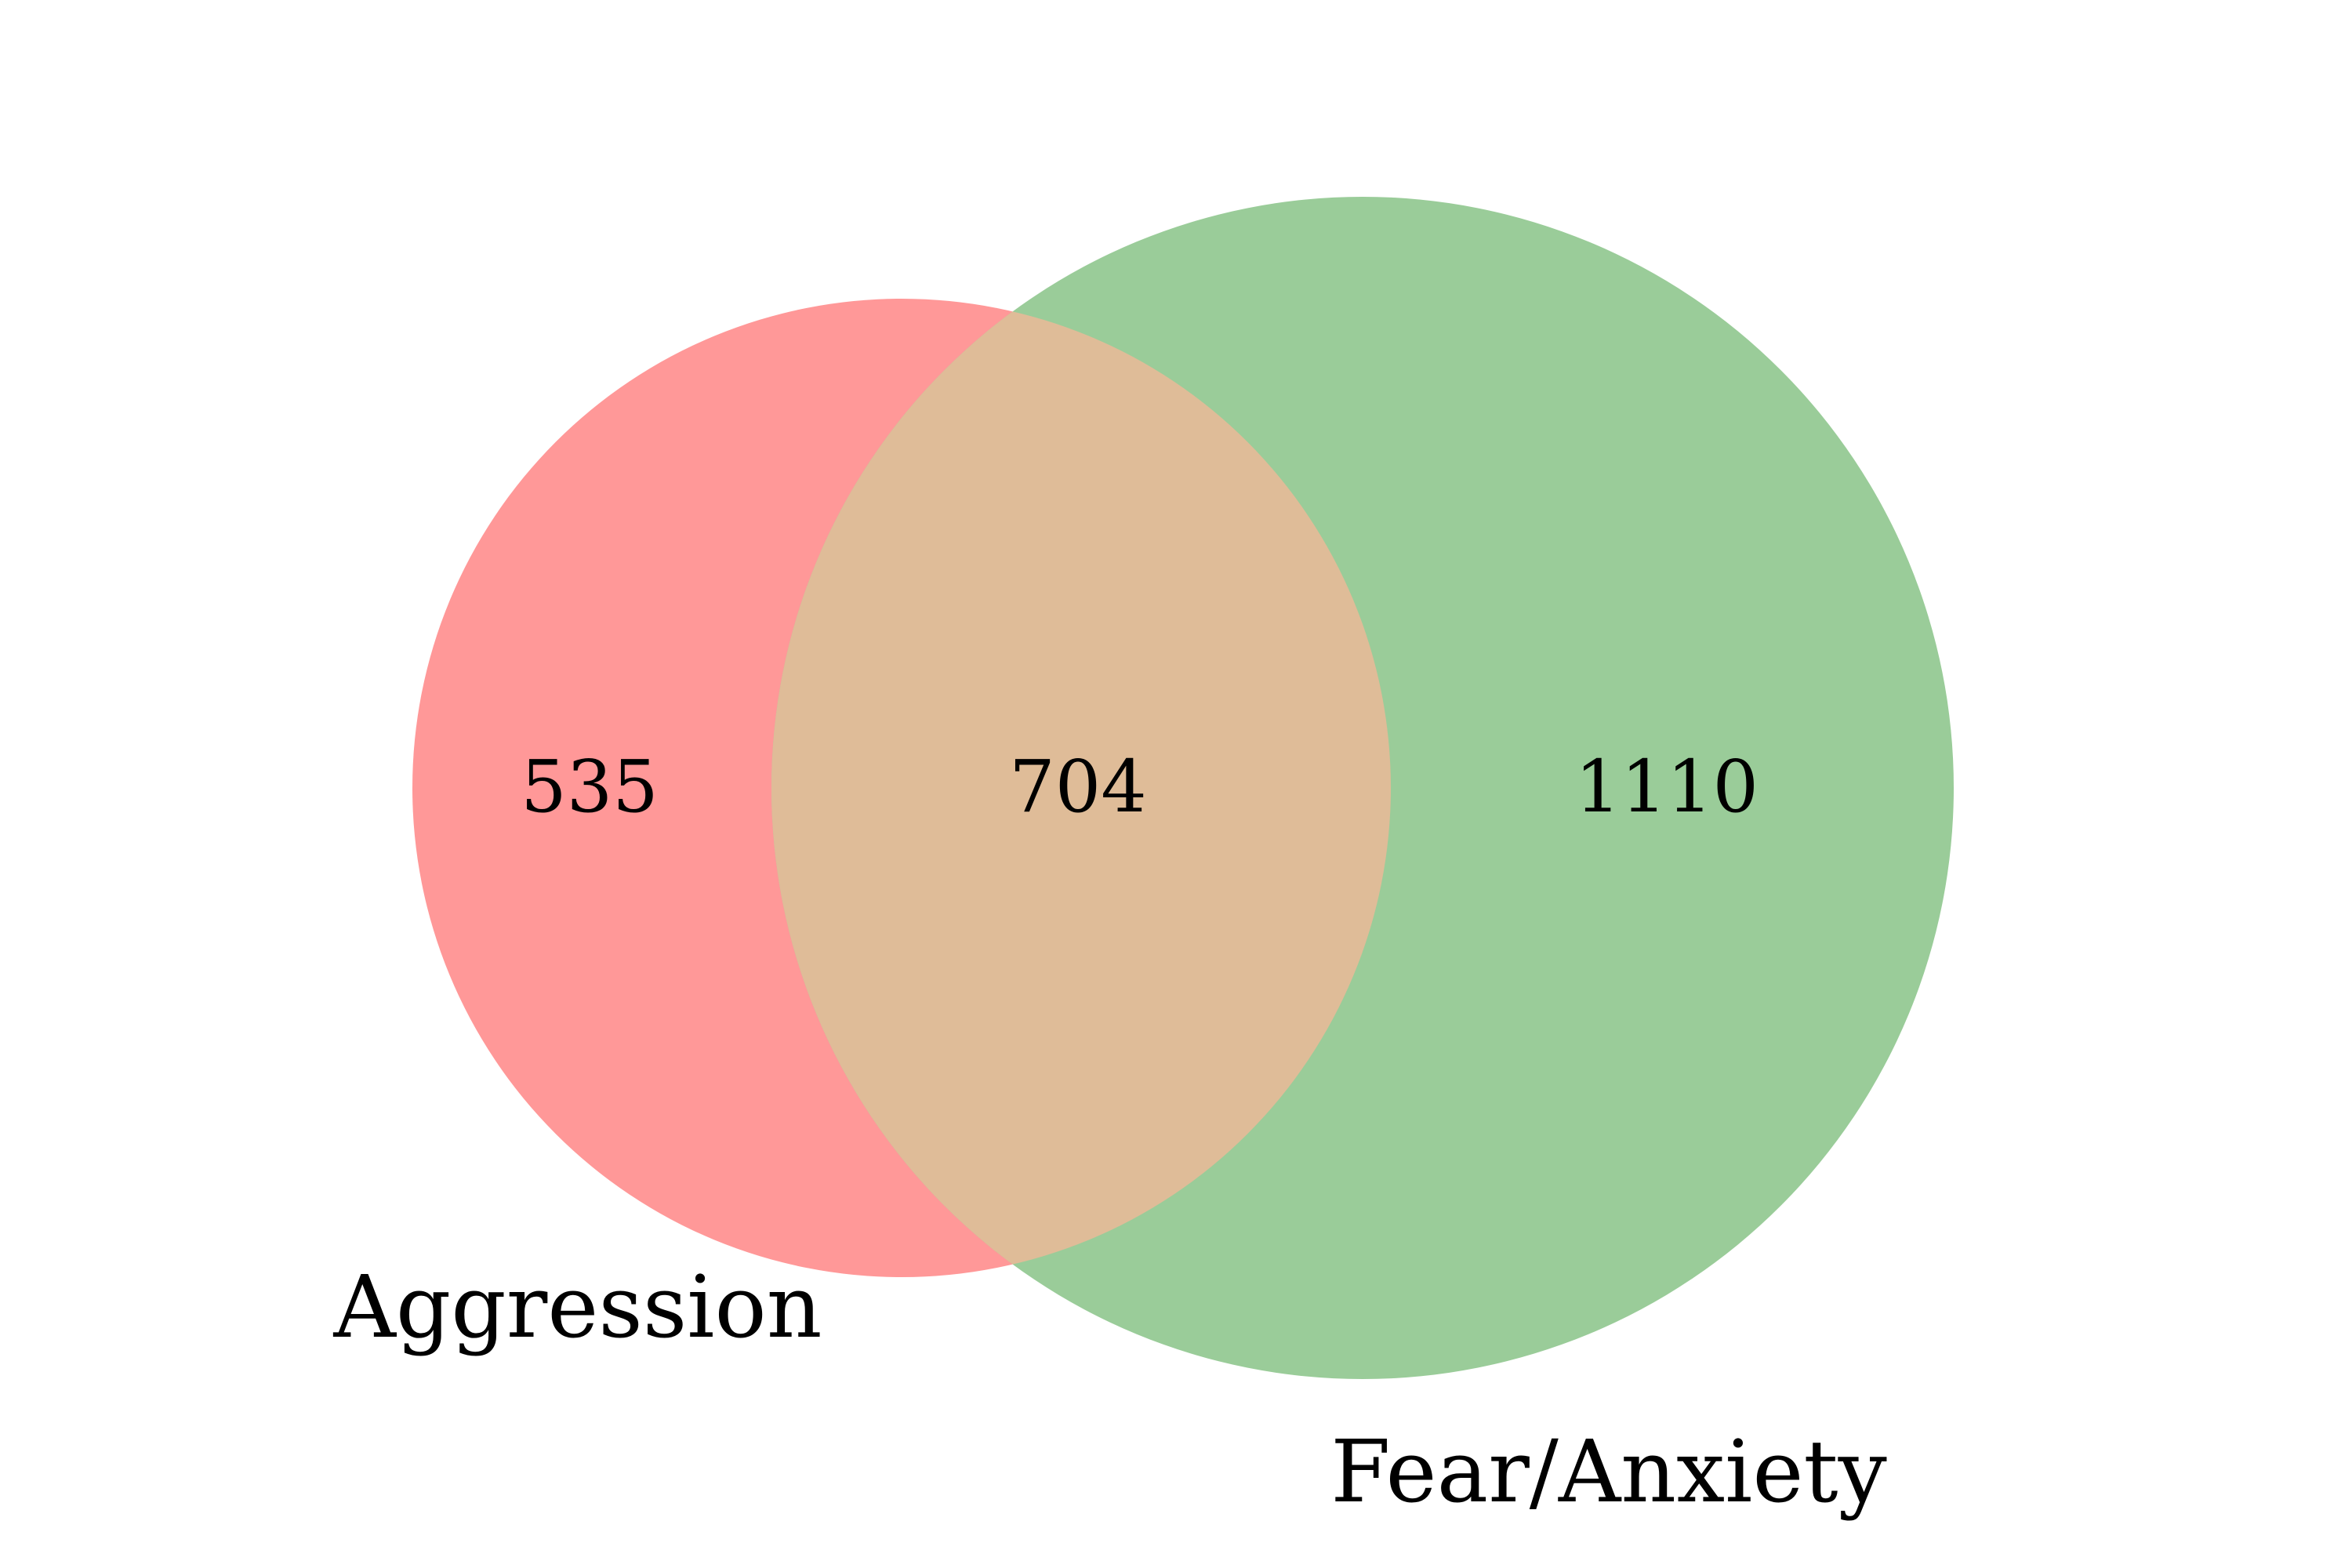 The image size is (2352, 1568). I want to click on aggression-label: Aggression, so click(577, 1307).